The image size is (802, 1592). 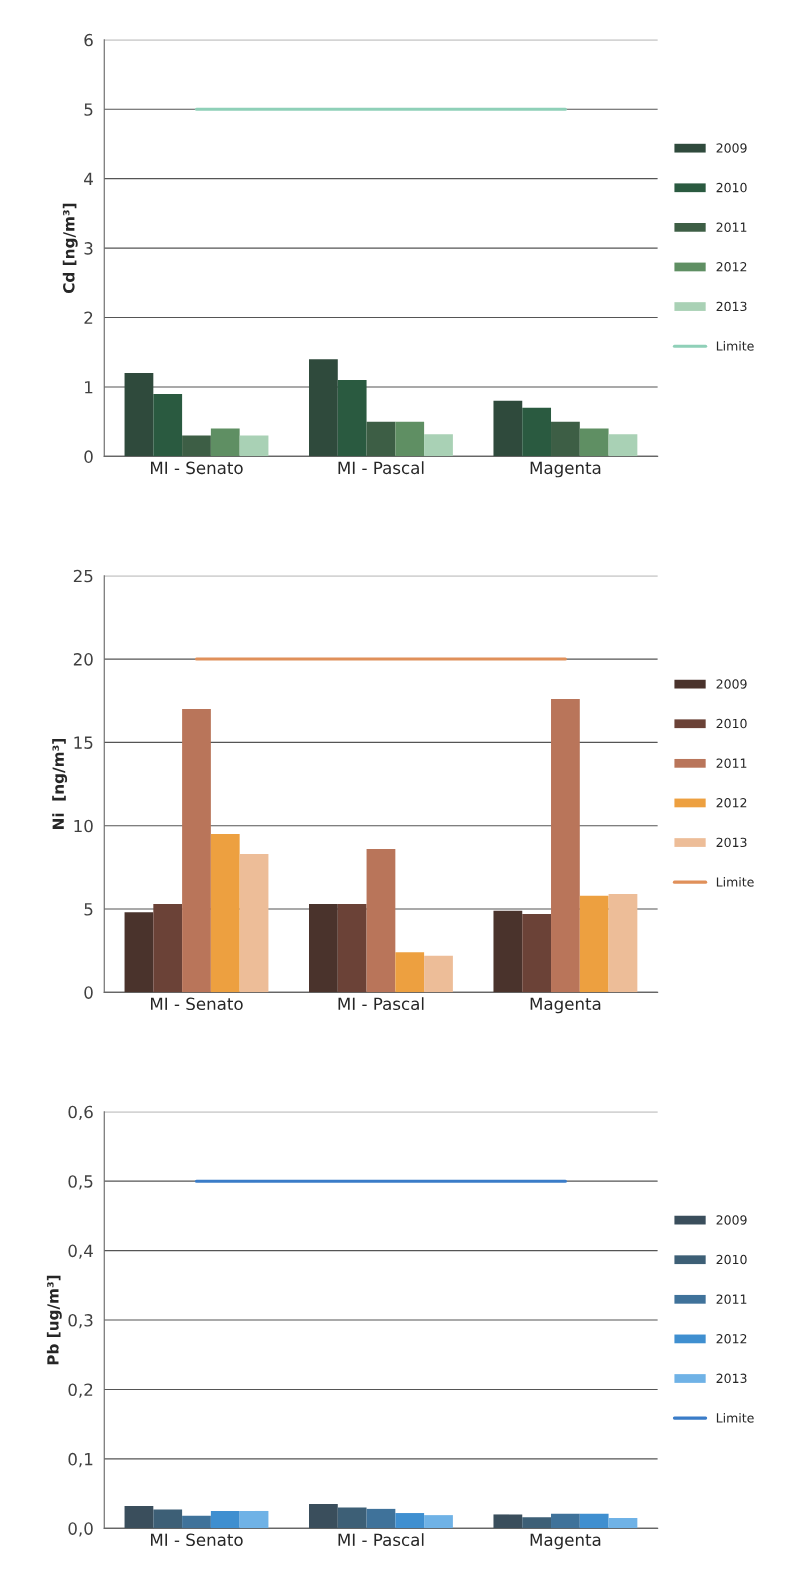 I want to click on y-axis-title: Pb [ug/m³], so click(x=54, y=1320).